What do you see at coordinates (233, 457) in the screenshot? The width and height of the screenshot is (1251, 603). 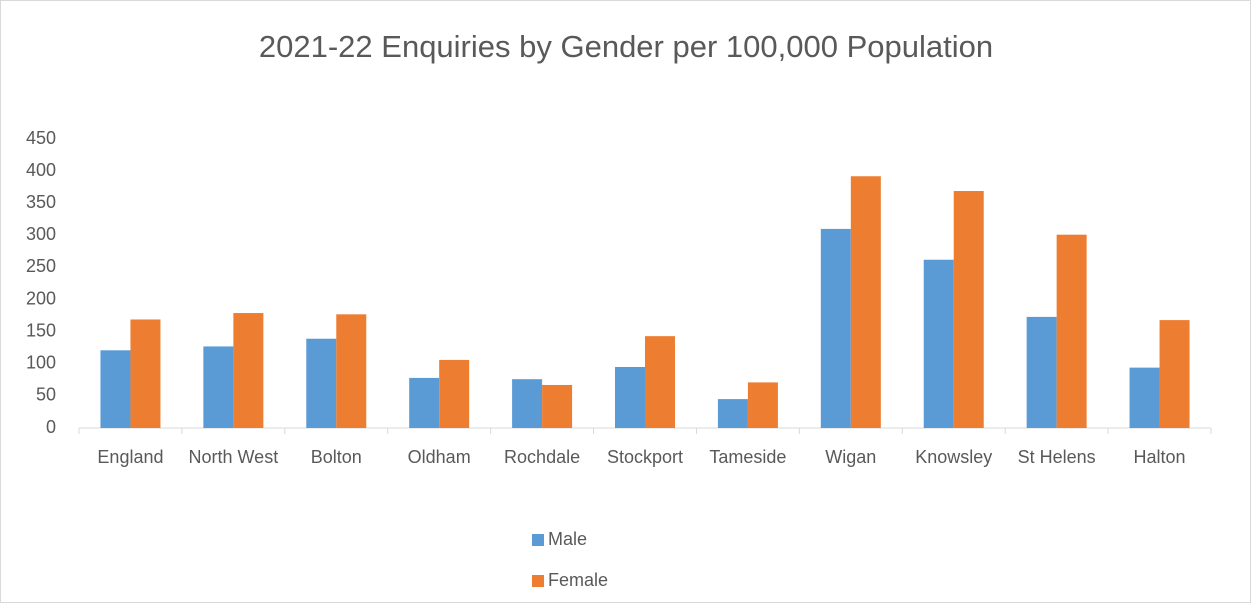 I see `x-tick-label: North West` at bounding box center [233, 457].